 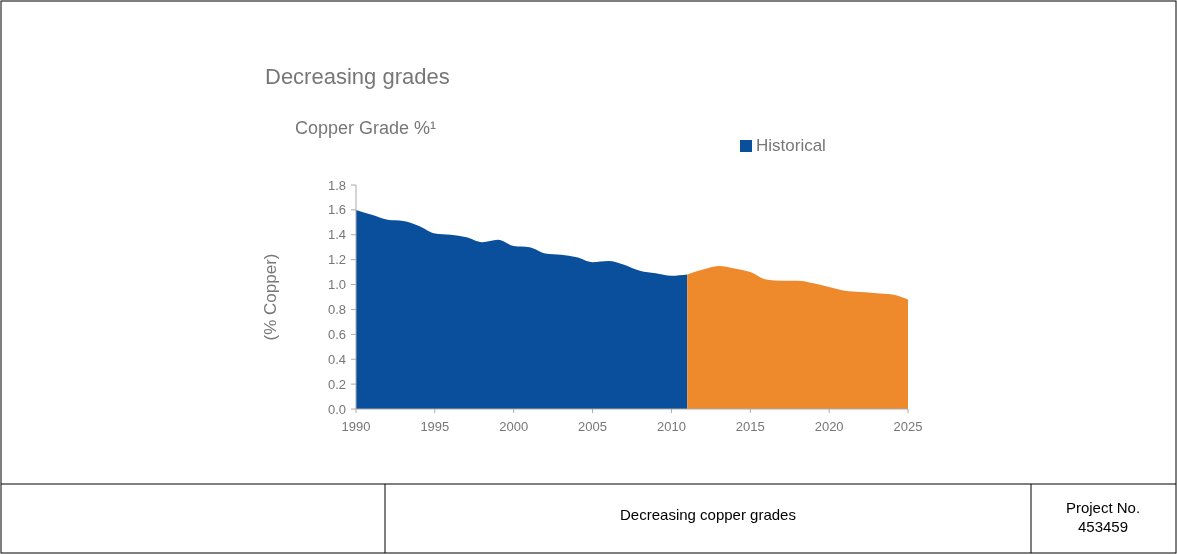 What do you see at coordinates (336, 235) in the screenshot?
I see `y-tick-label: 1.4` at bounding box center [336, 235].